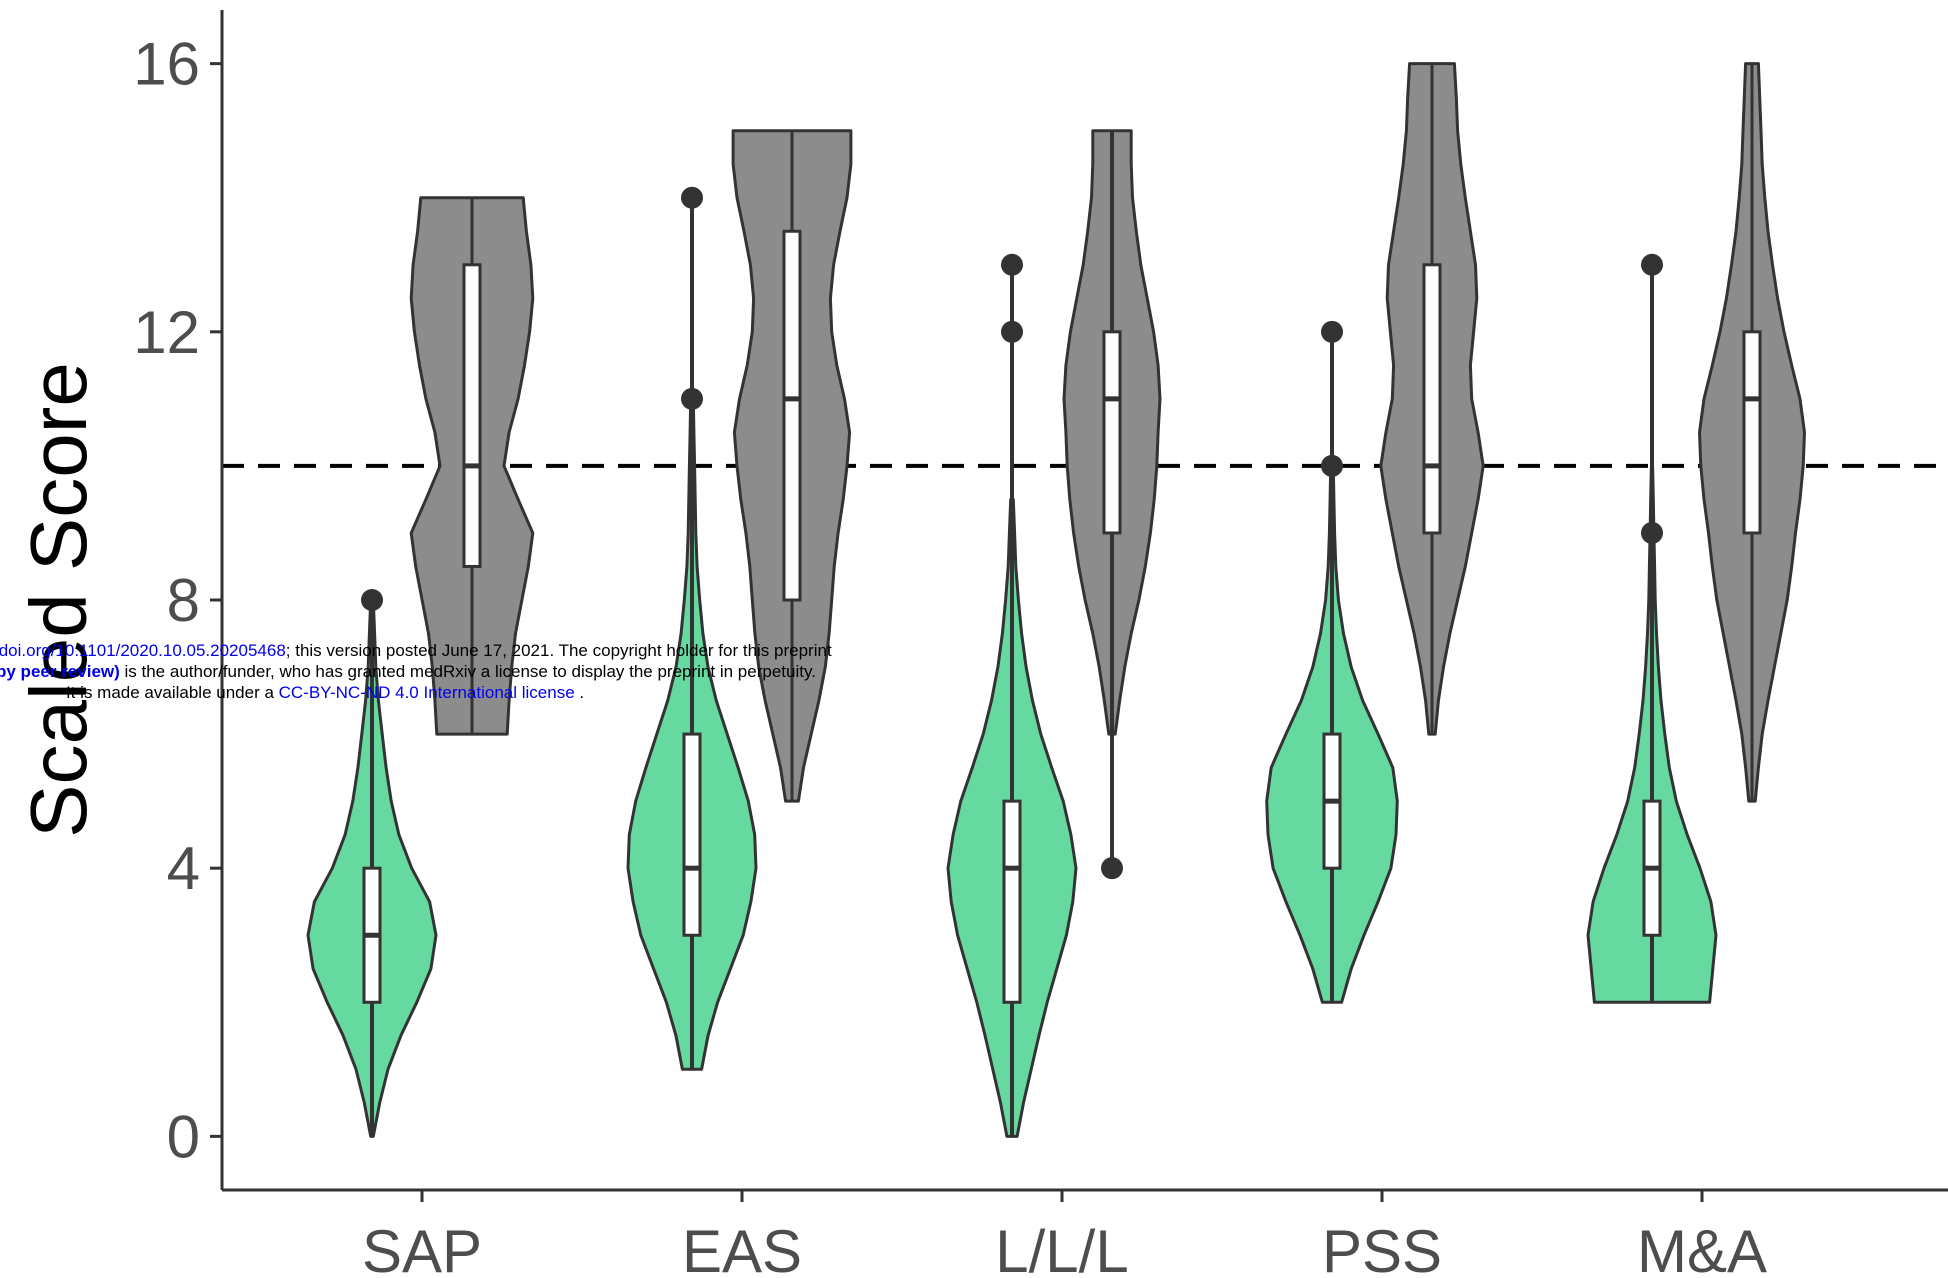 The width and height of the screenshot is (1948, 1278). I want to click on x-tick-label: M&A, so click(1702, 1248).